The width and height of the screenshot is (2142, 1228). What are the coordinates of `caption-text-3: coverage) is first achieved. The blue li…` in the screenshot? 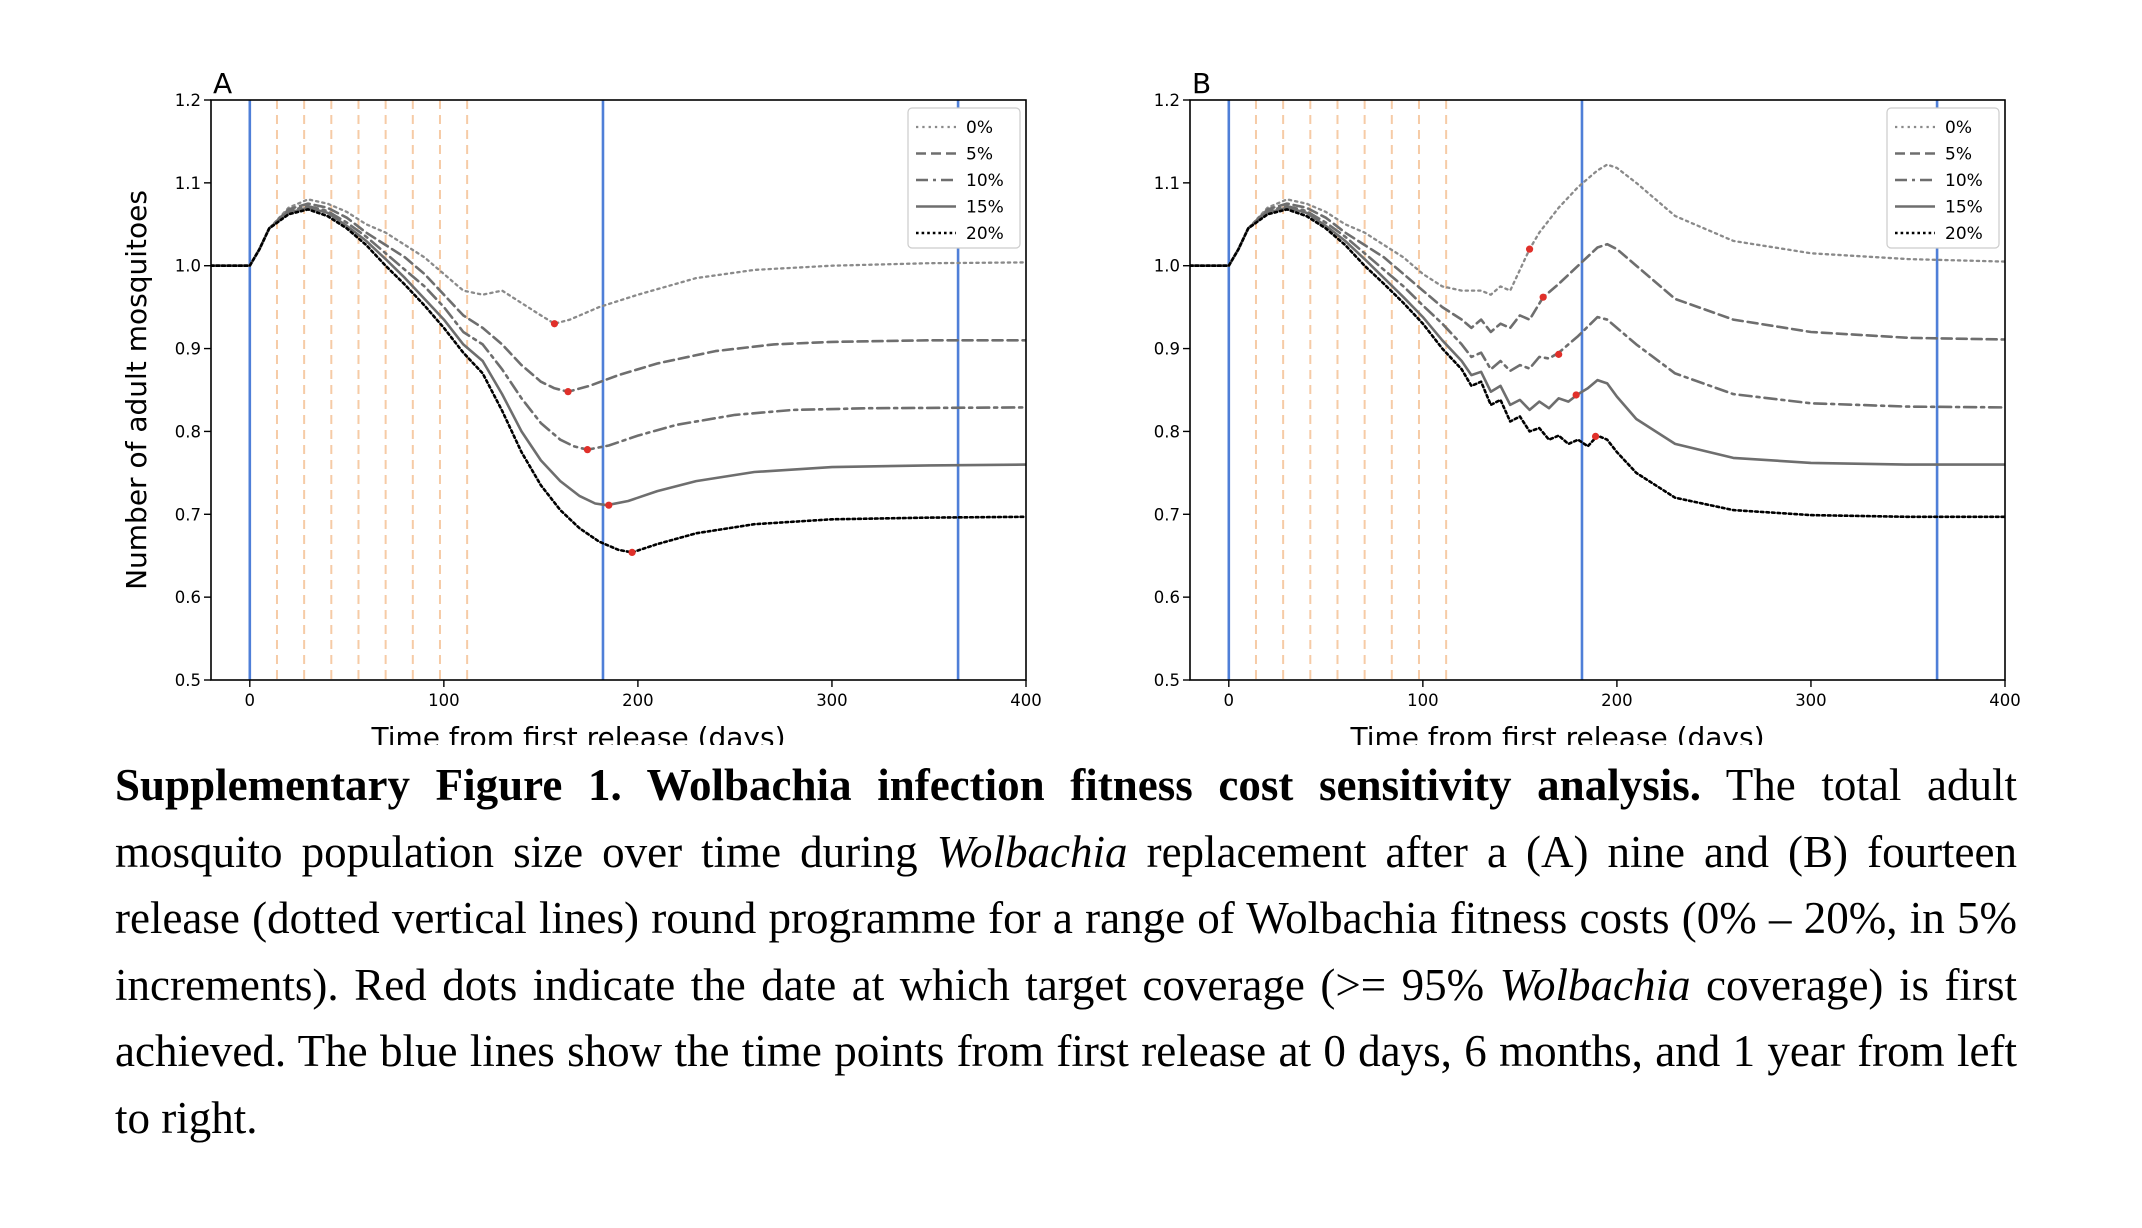 It's located at (1066, 1051).